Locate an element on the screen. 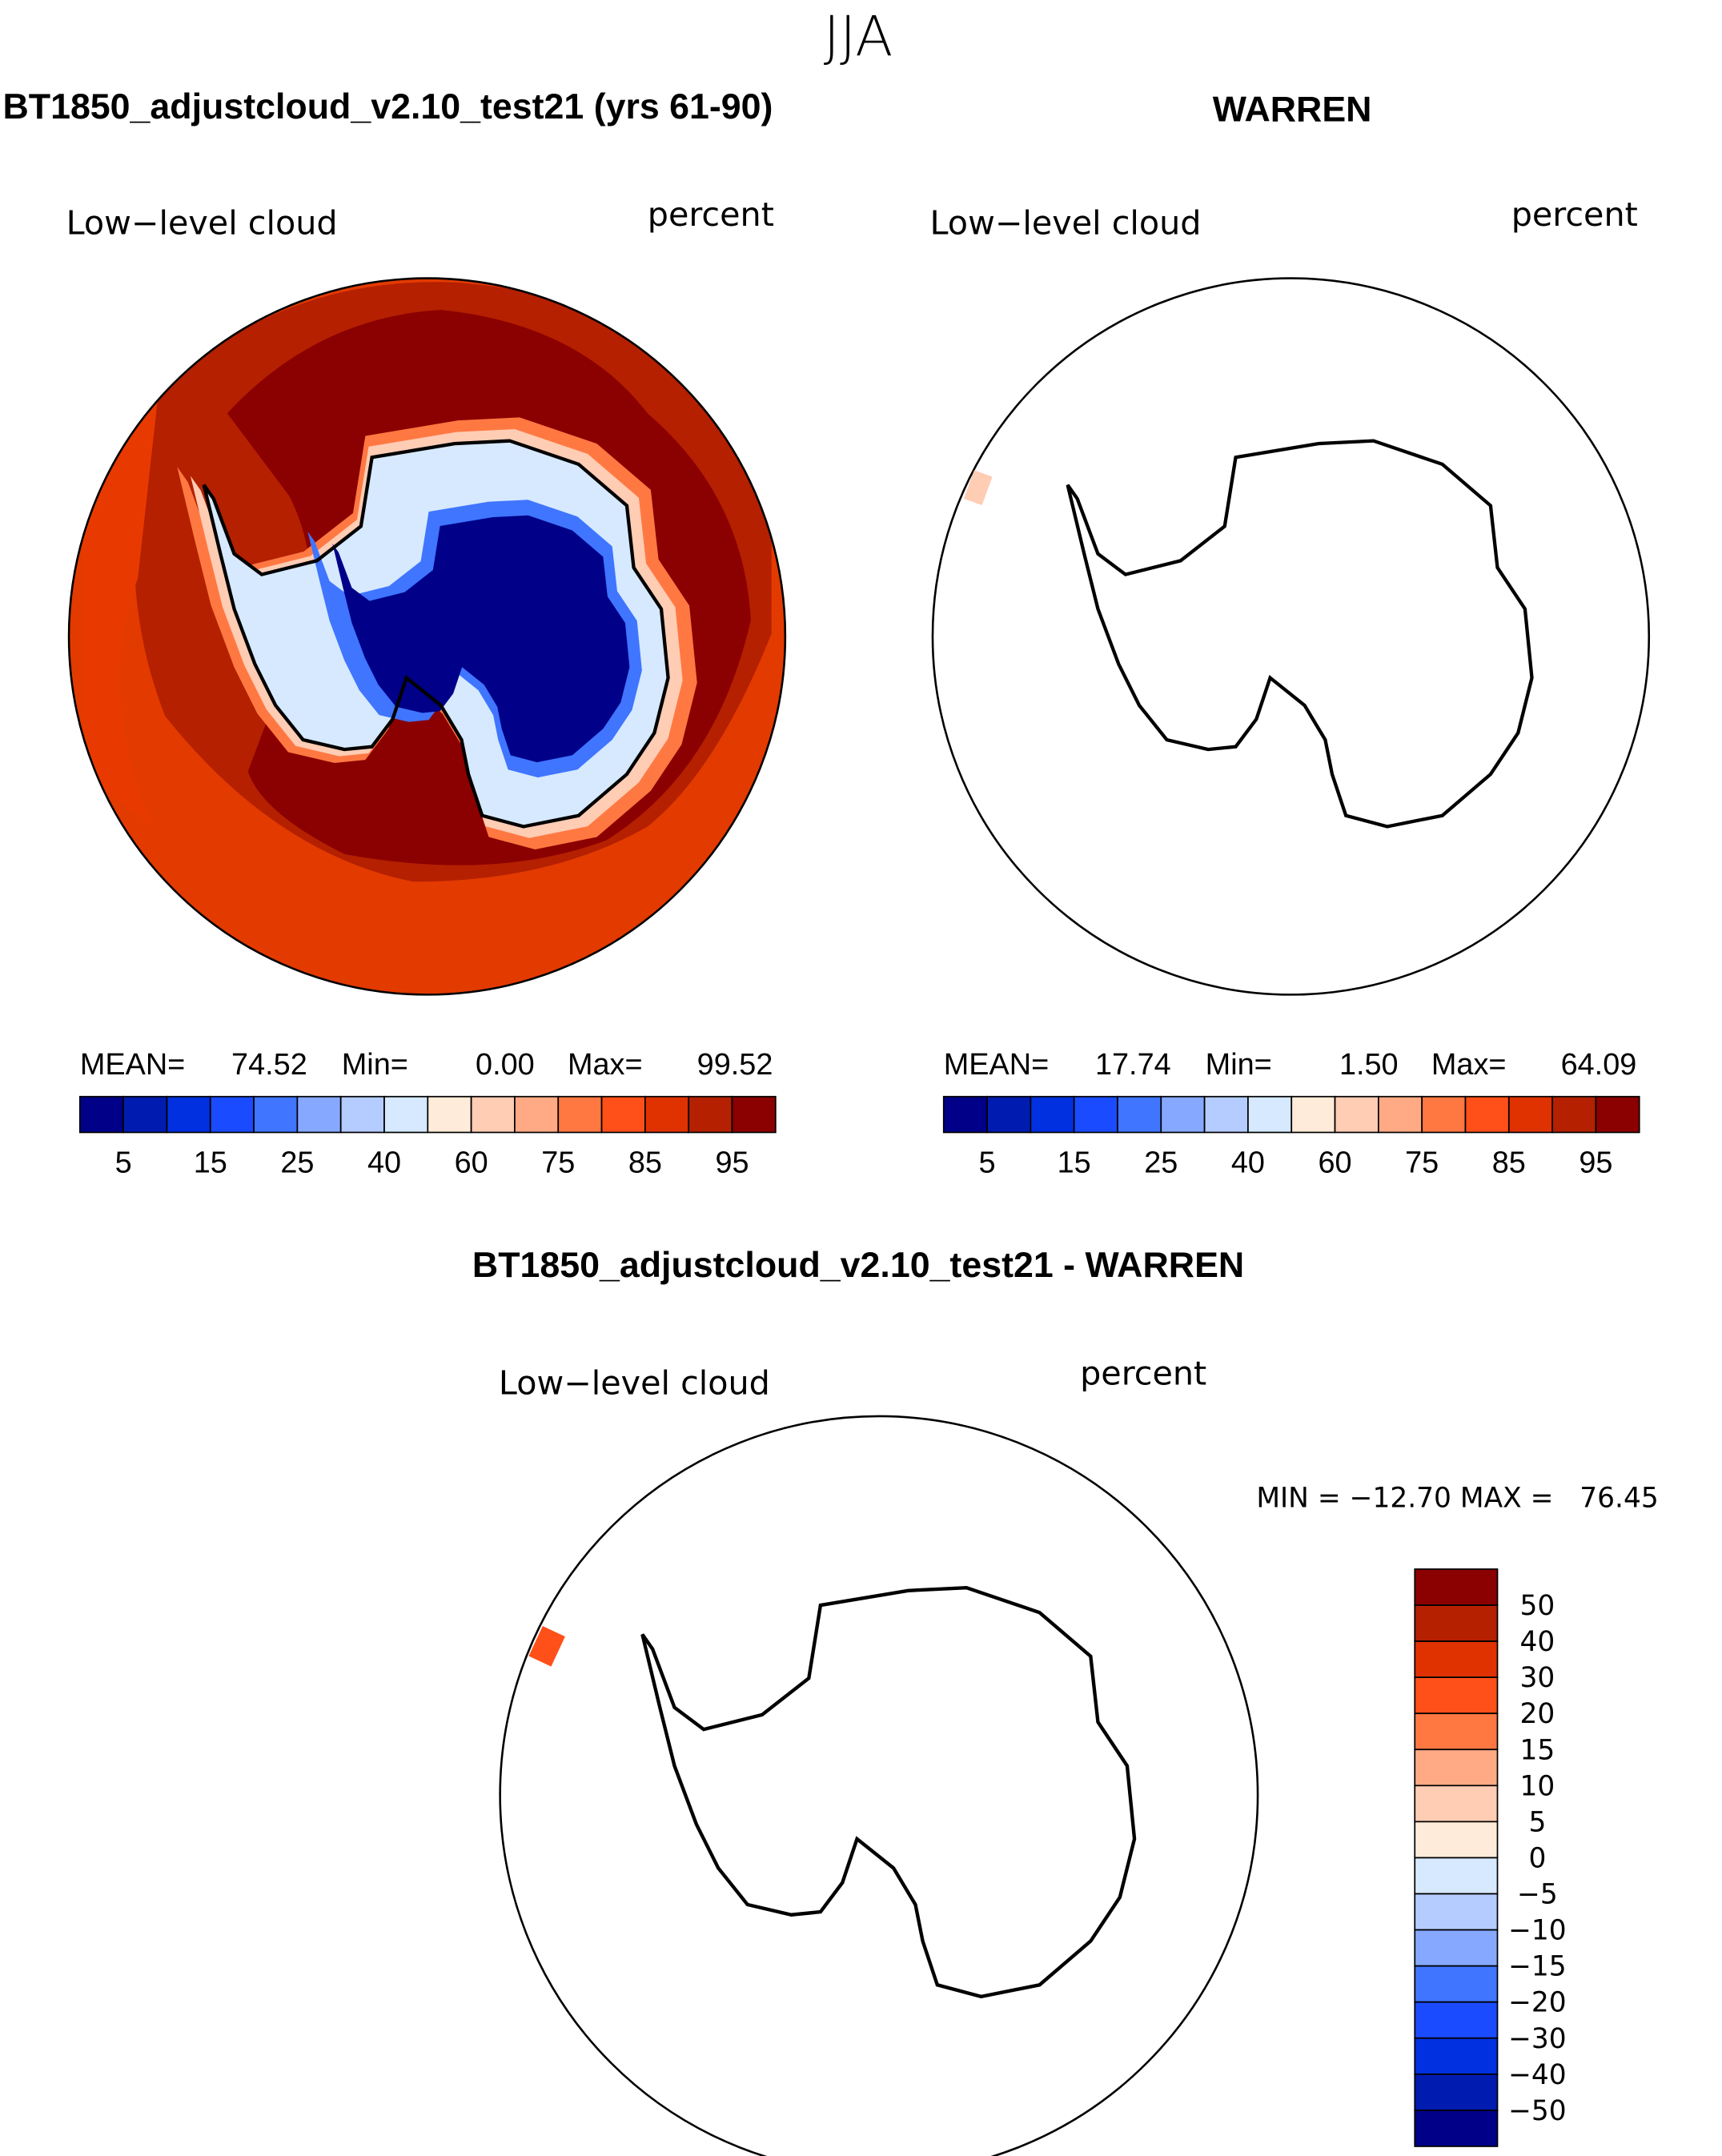 This screenshot has width=1722, height=2156. colorbar-tick-label: −20 is located at coordinates (1537, 2003).